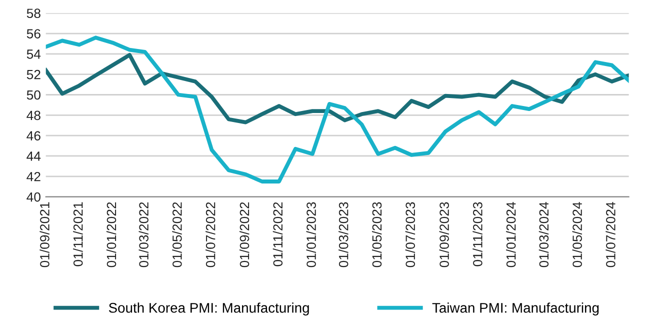  I want to click on x-tick-label: 01/03/2024, so click(543, 235).